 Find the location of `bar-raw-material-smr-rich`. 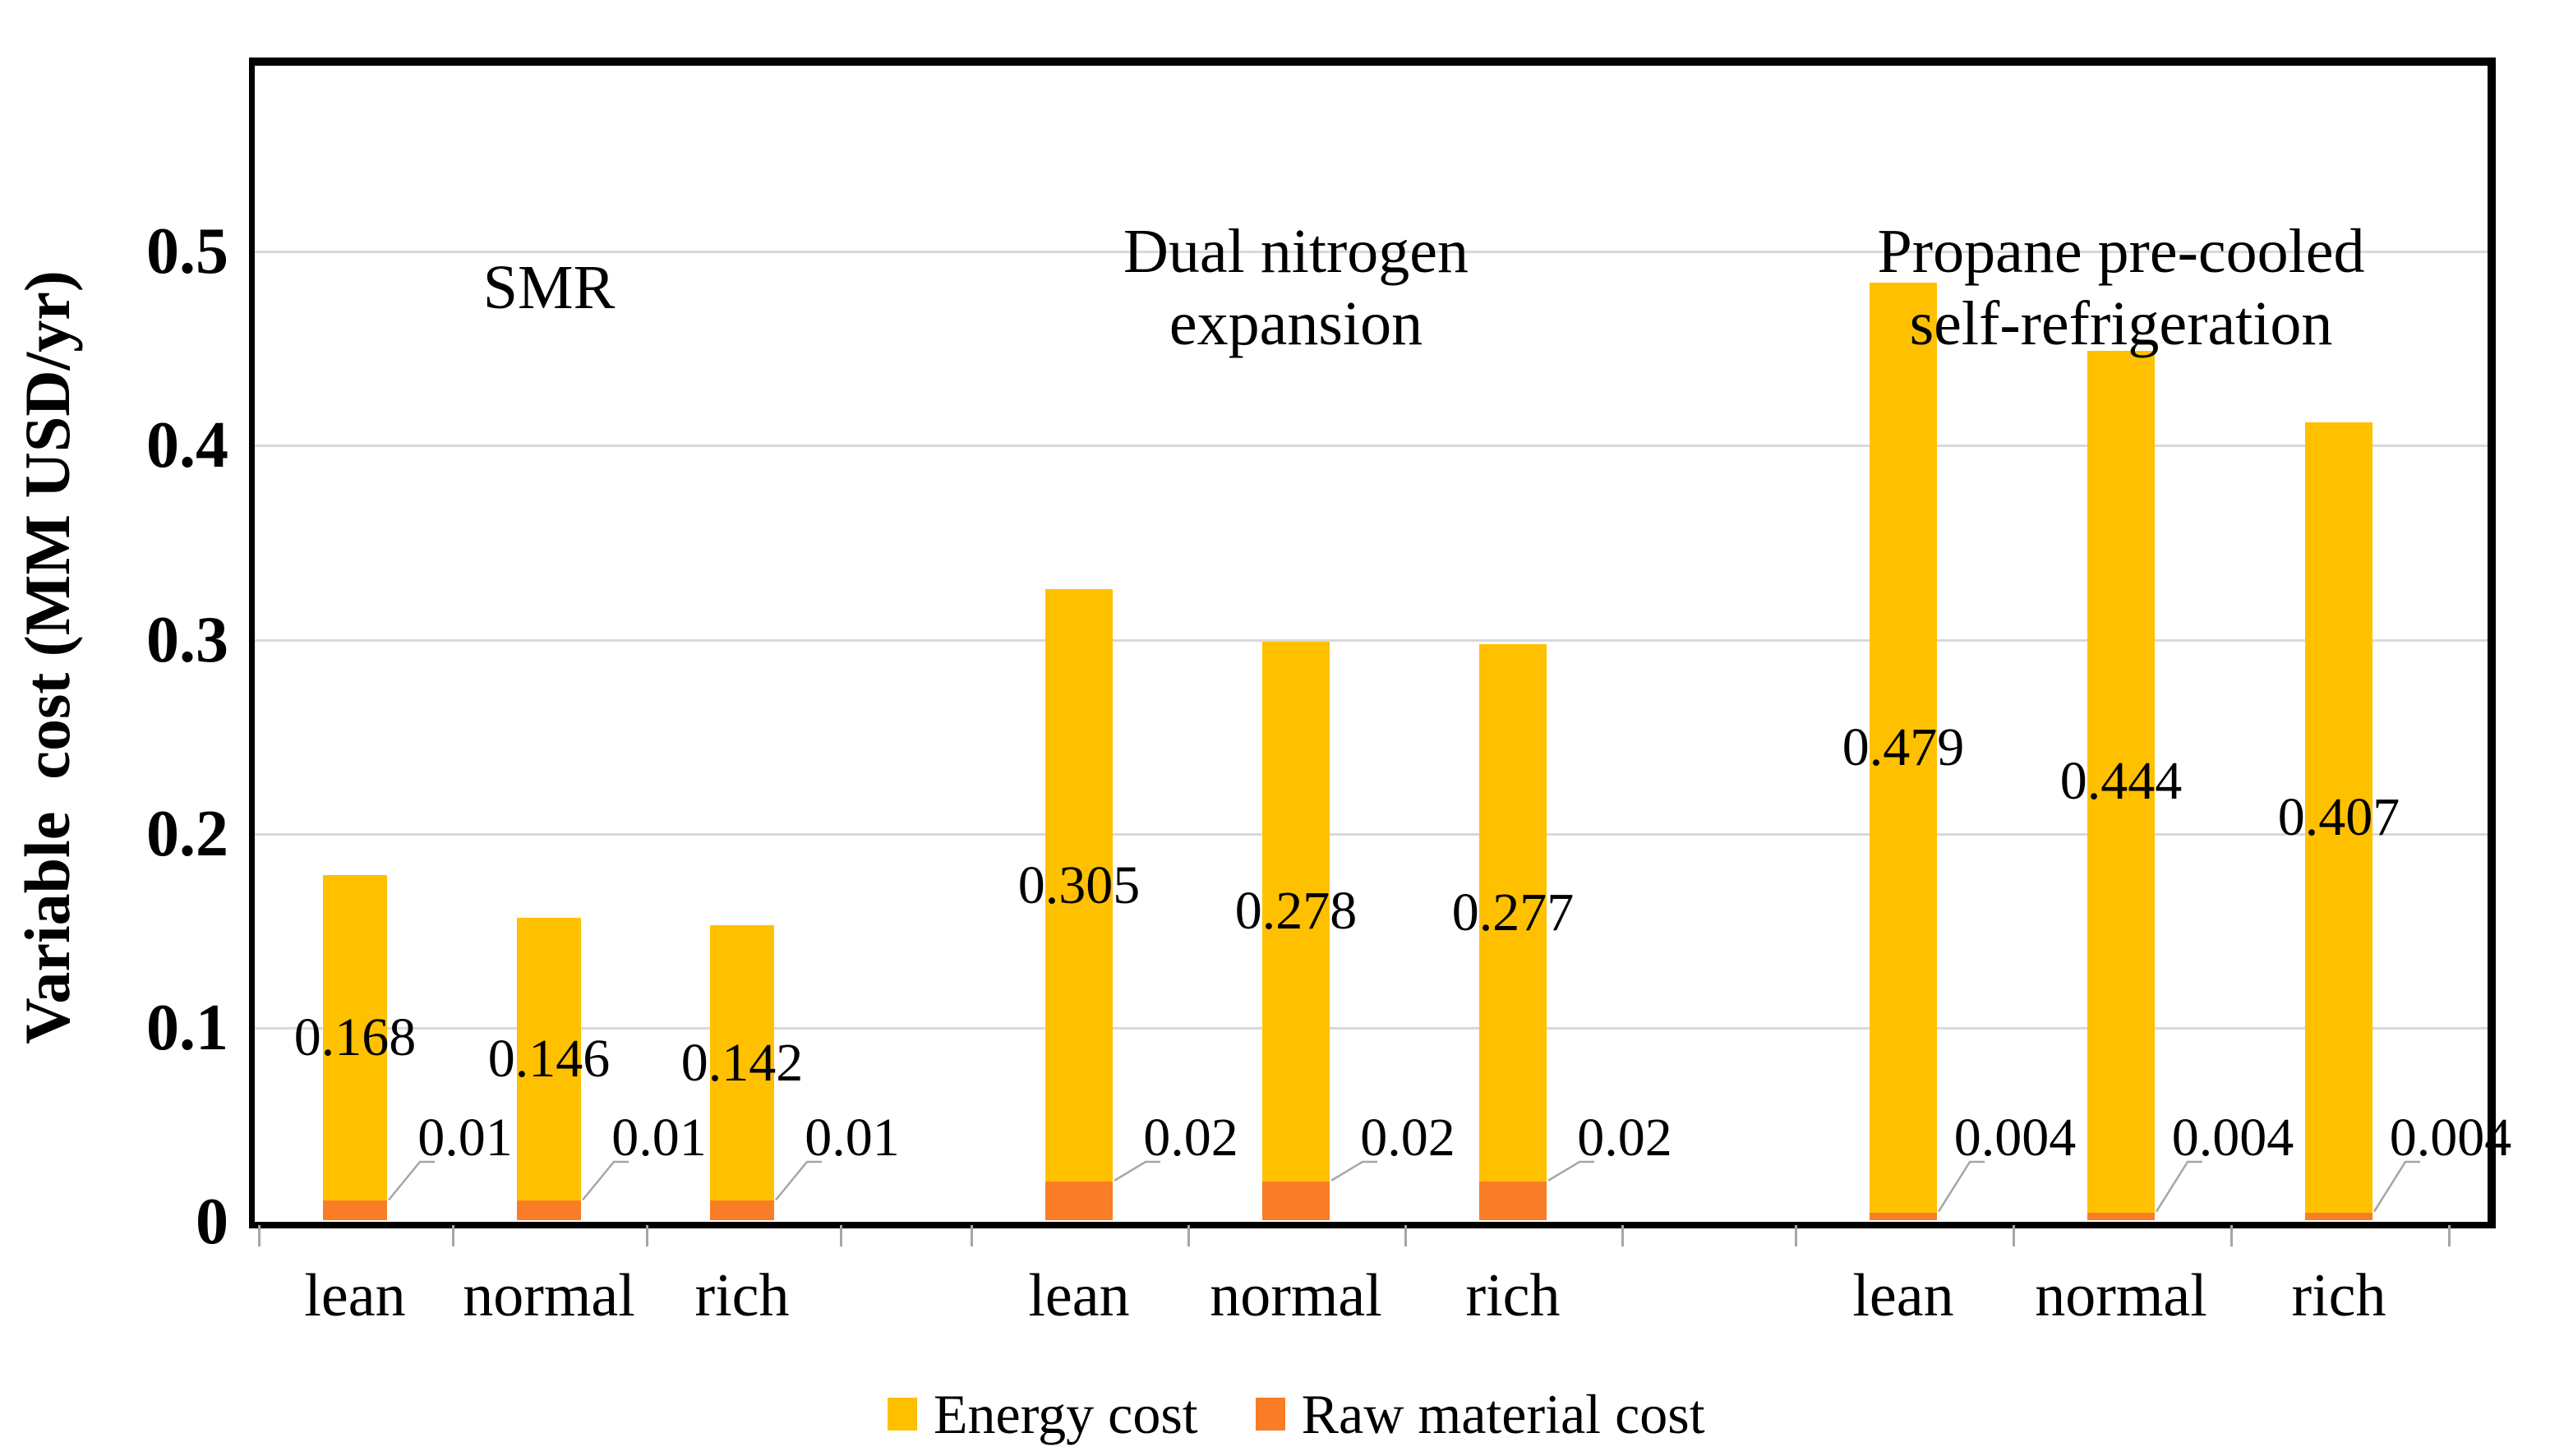

bar-raw-material-smr-rich is located at coordinates (742, 1210).